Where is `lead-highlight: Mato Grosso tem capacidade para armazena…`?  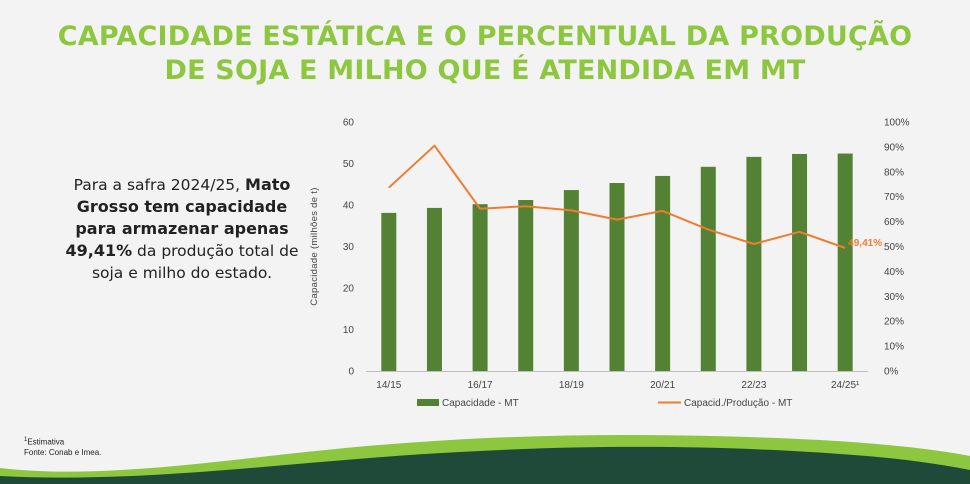
lead-highlight: Mato Grosso tem capacidade para armazena… is located at coordinates (178, 217).